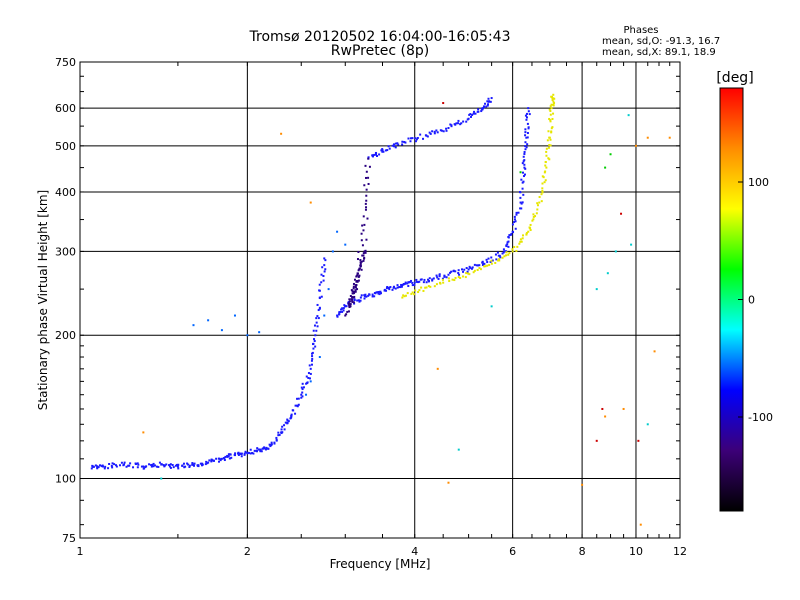 The image size is (800, 600). Describe the element at coordinates (636, 551) in the screenshot. I see `x-tick-label: 10` at that location.